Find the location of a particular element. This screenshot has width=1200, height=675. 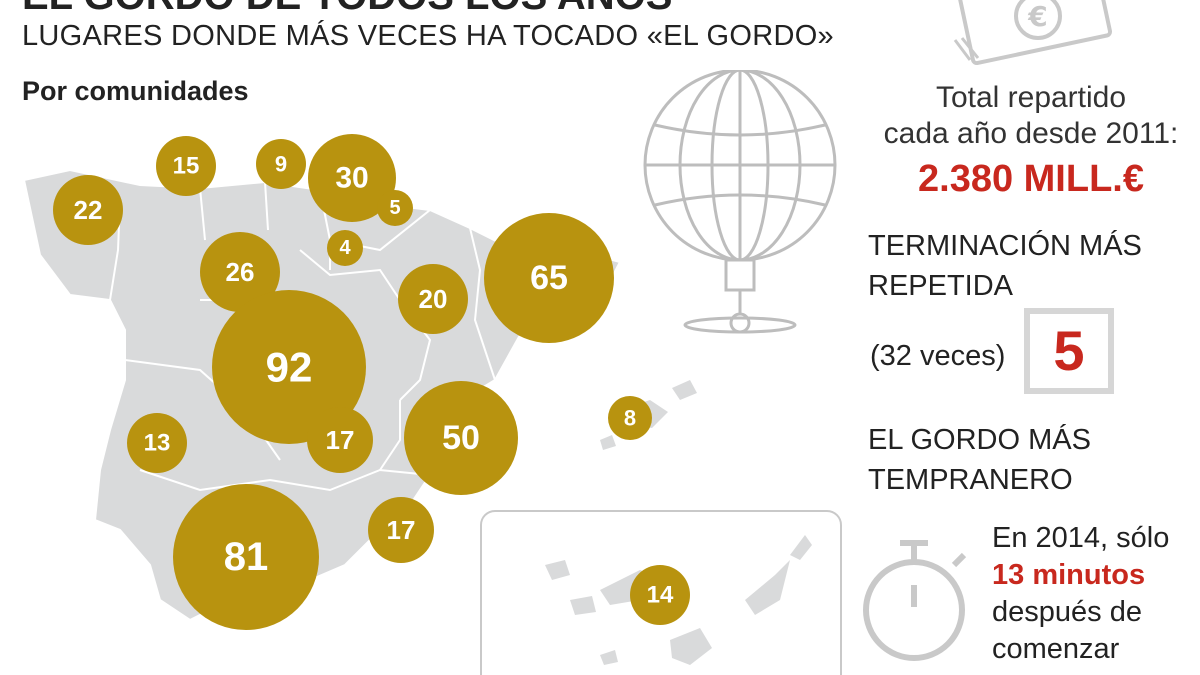

bubble-label-extremadura: 13 is located at coordinates (157, 443).